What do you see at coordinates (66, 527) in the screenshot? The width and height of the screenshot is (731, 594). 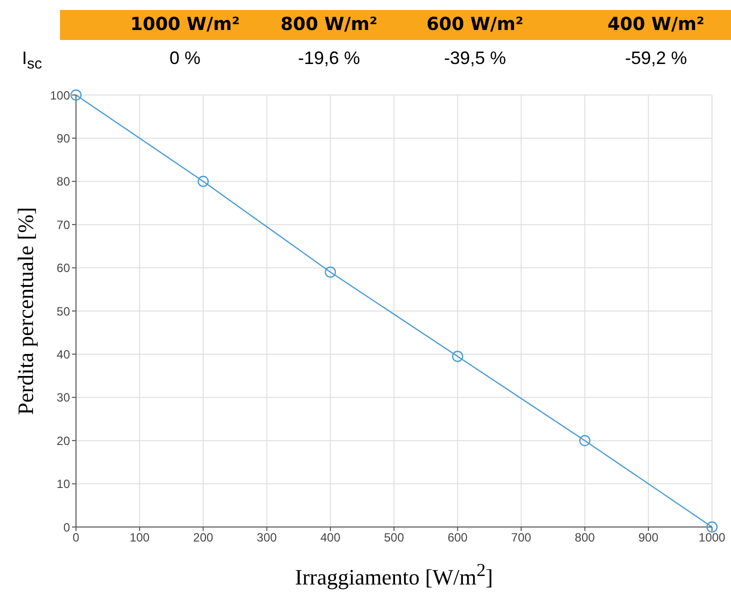 I see `y-tick-label: 0` at bounding box center [66, 527].